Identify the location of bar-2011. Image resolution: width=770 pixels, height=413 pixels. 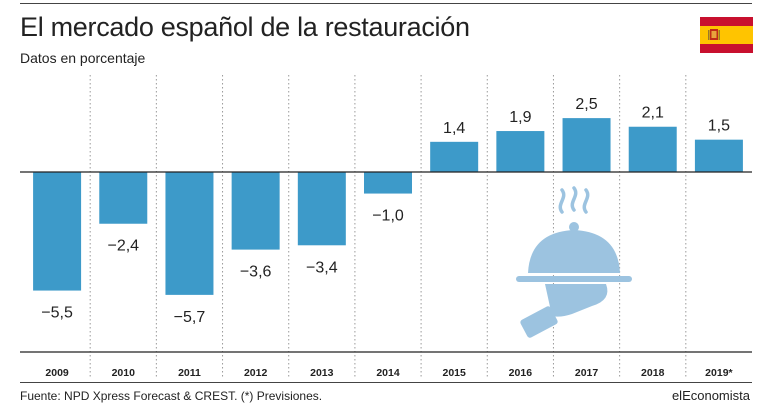
(189, 233).